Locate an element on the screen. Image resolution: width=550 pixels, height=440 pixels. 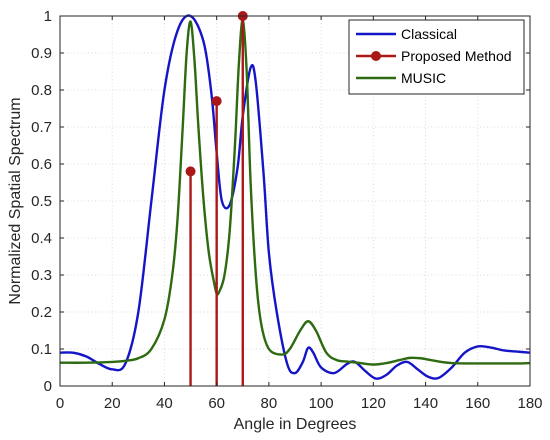
x-tick-label: 40 is located at coordinates (164, 403).